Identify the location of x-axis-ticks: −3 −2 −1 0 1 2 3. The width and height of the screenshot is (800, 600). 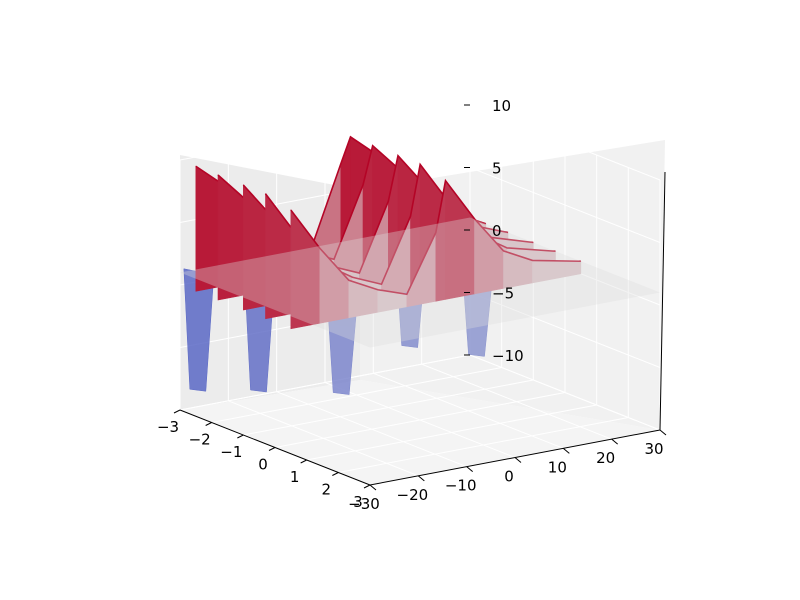
(264, 460).